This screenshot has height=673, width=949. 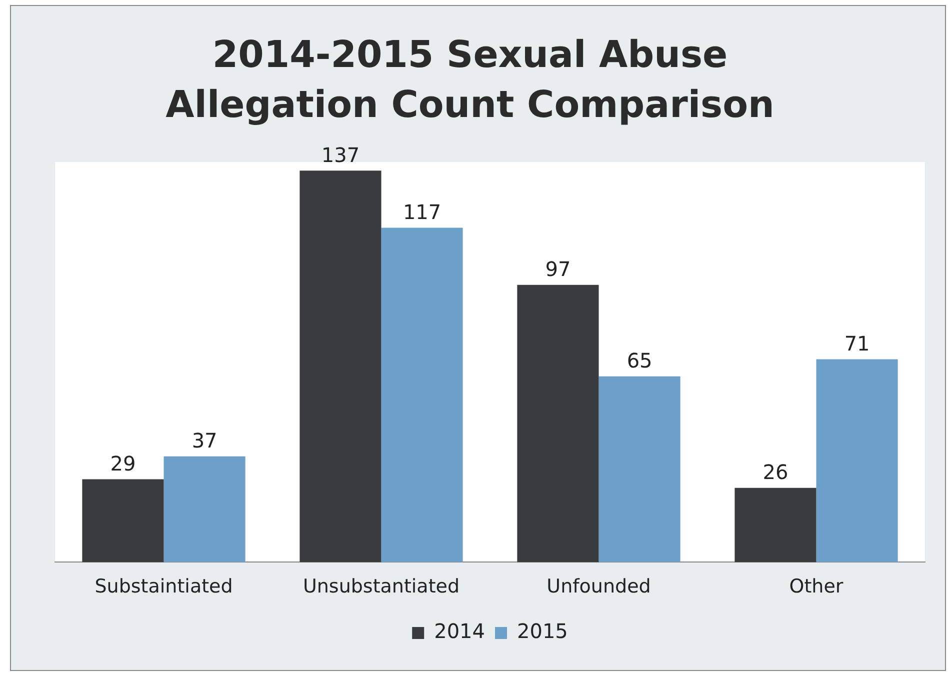 I want to click on x-tick-label: Unsubstantiated, so click(x=381, y=587).